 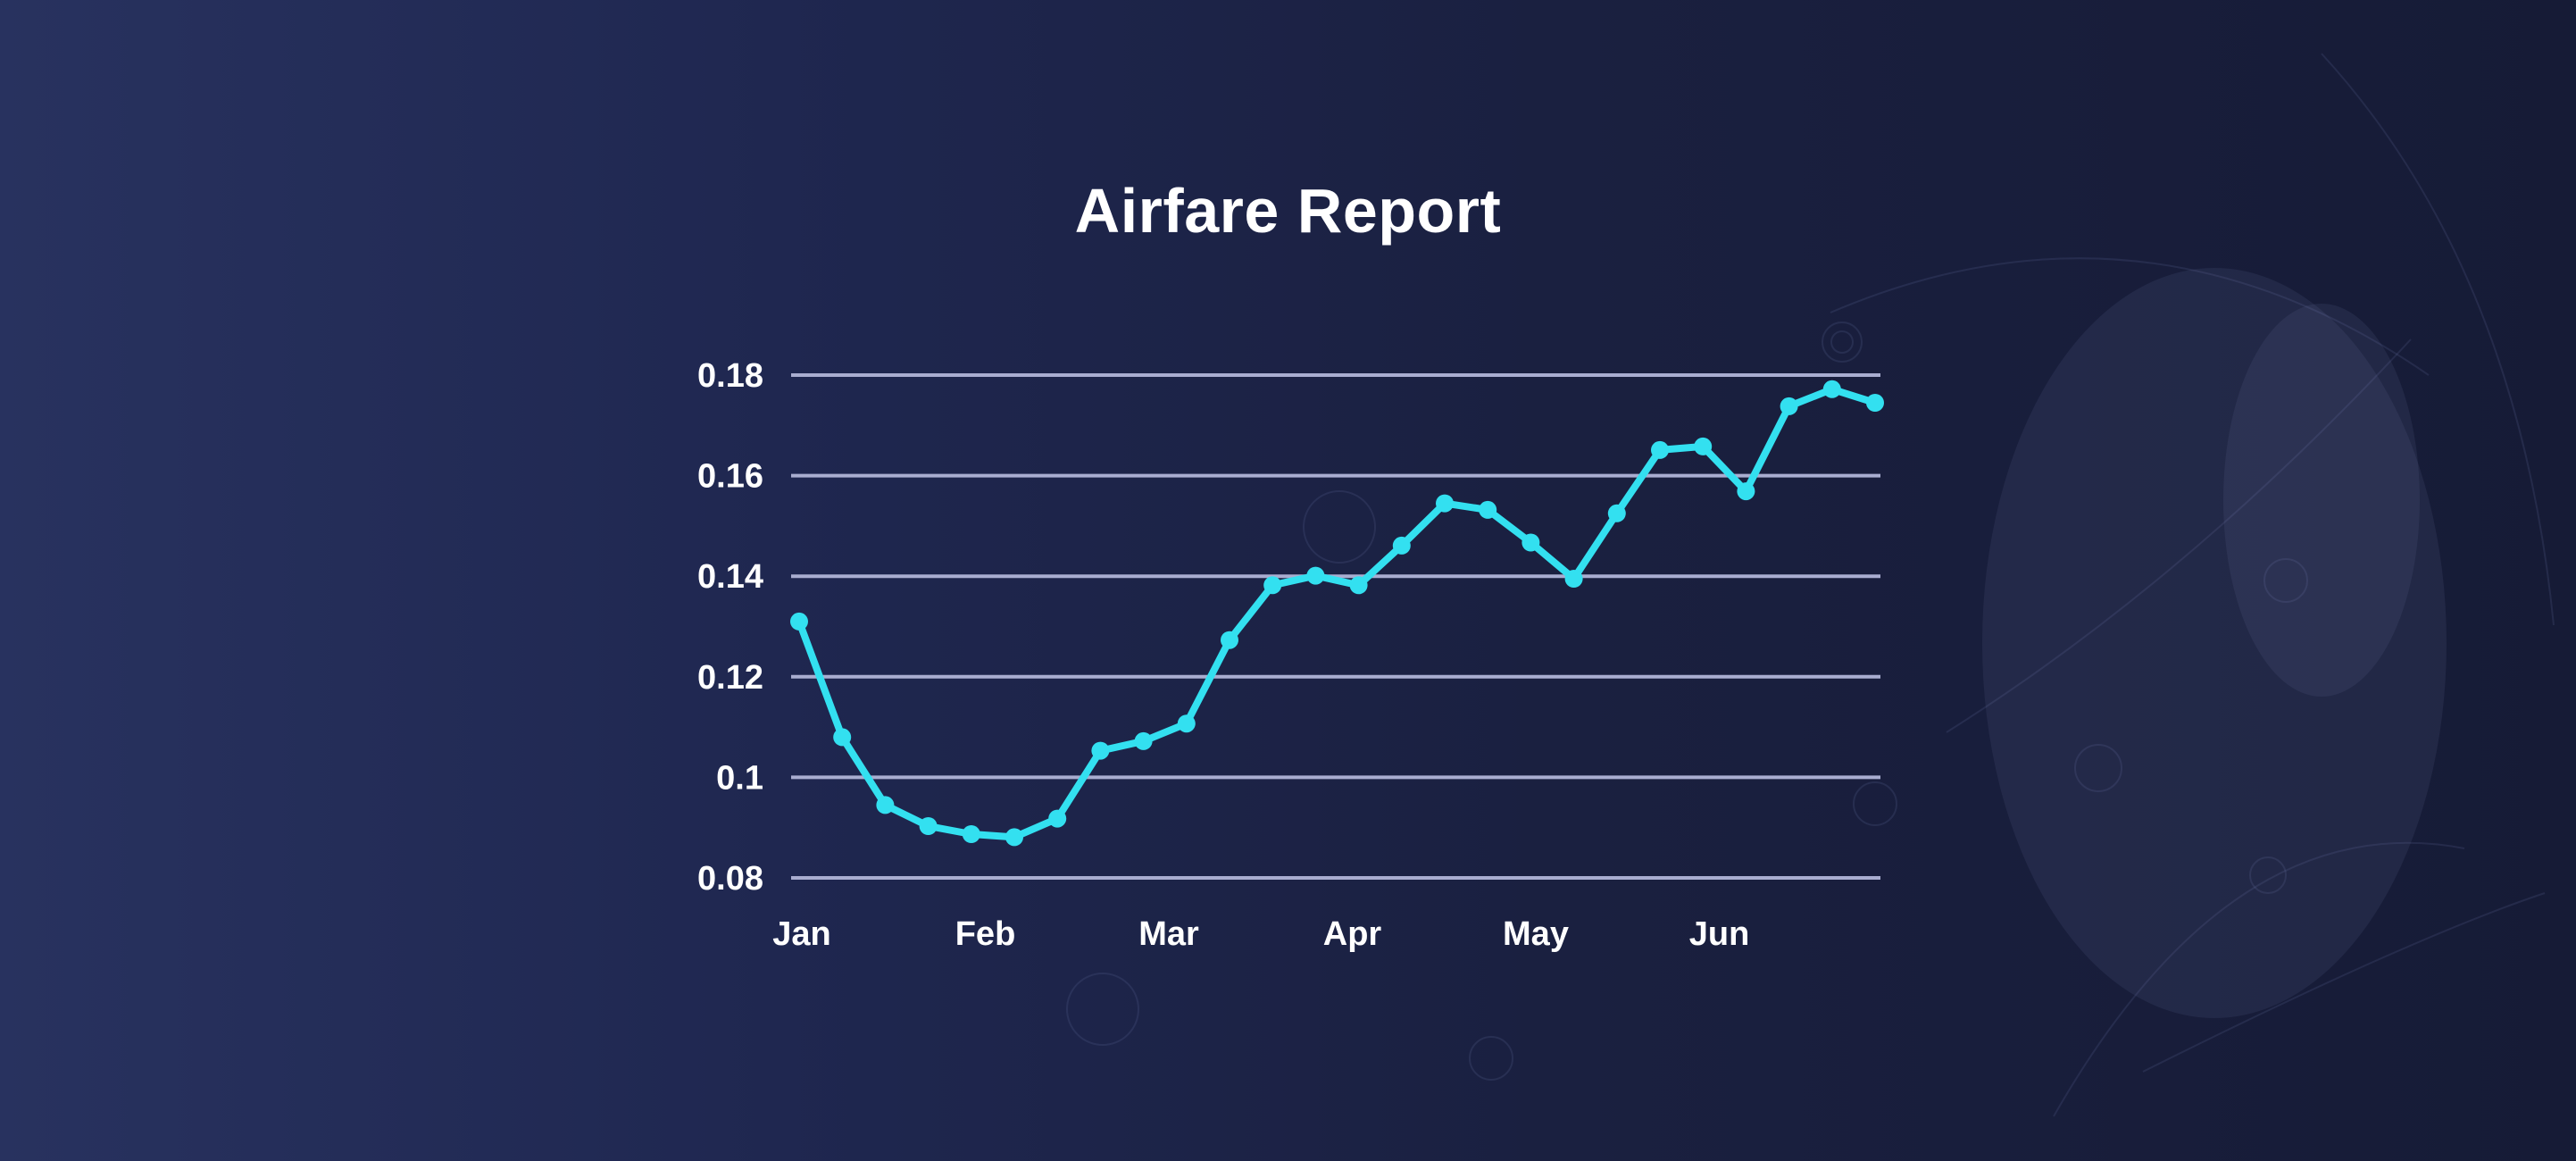 I want to click on y-tick-label: 0.18, so click(x=730, y=376).